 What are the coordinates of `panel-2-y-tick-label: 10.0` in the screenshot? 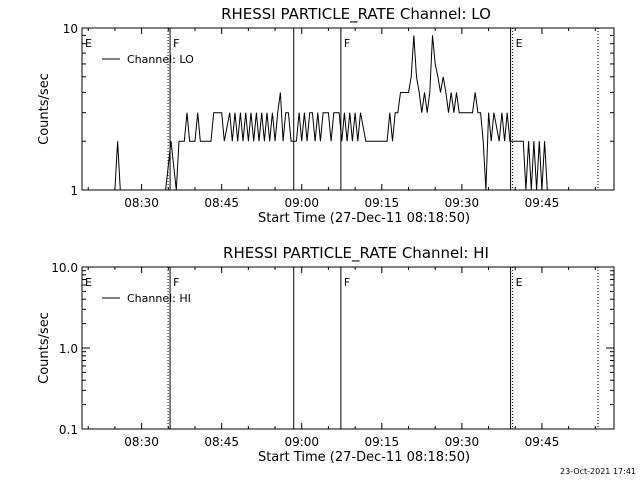 It's located at (64, 268).